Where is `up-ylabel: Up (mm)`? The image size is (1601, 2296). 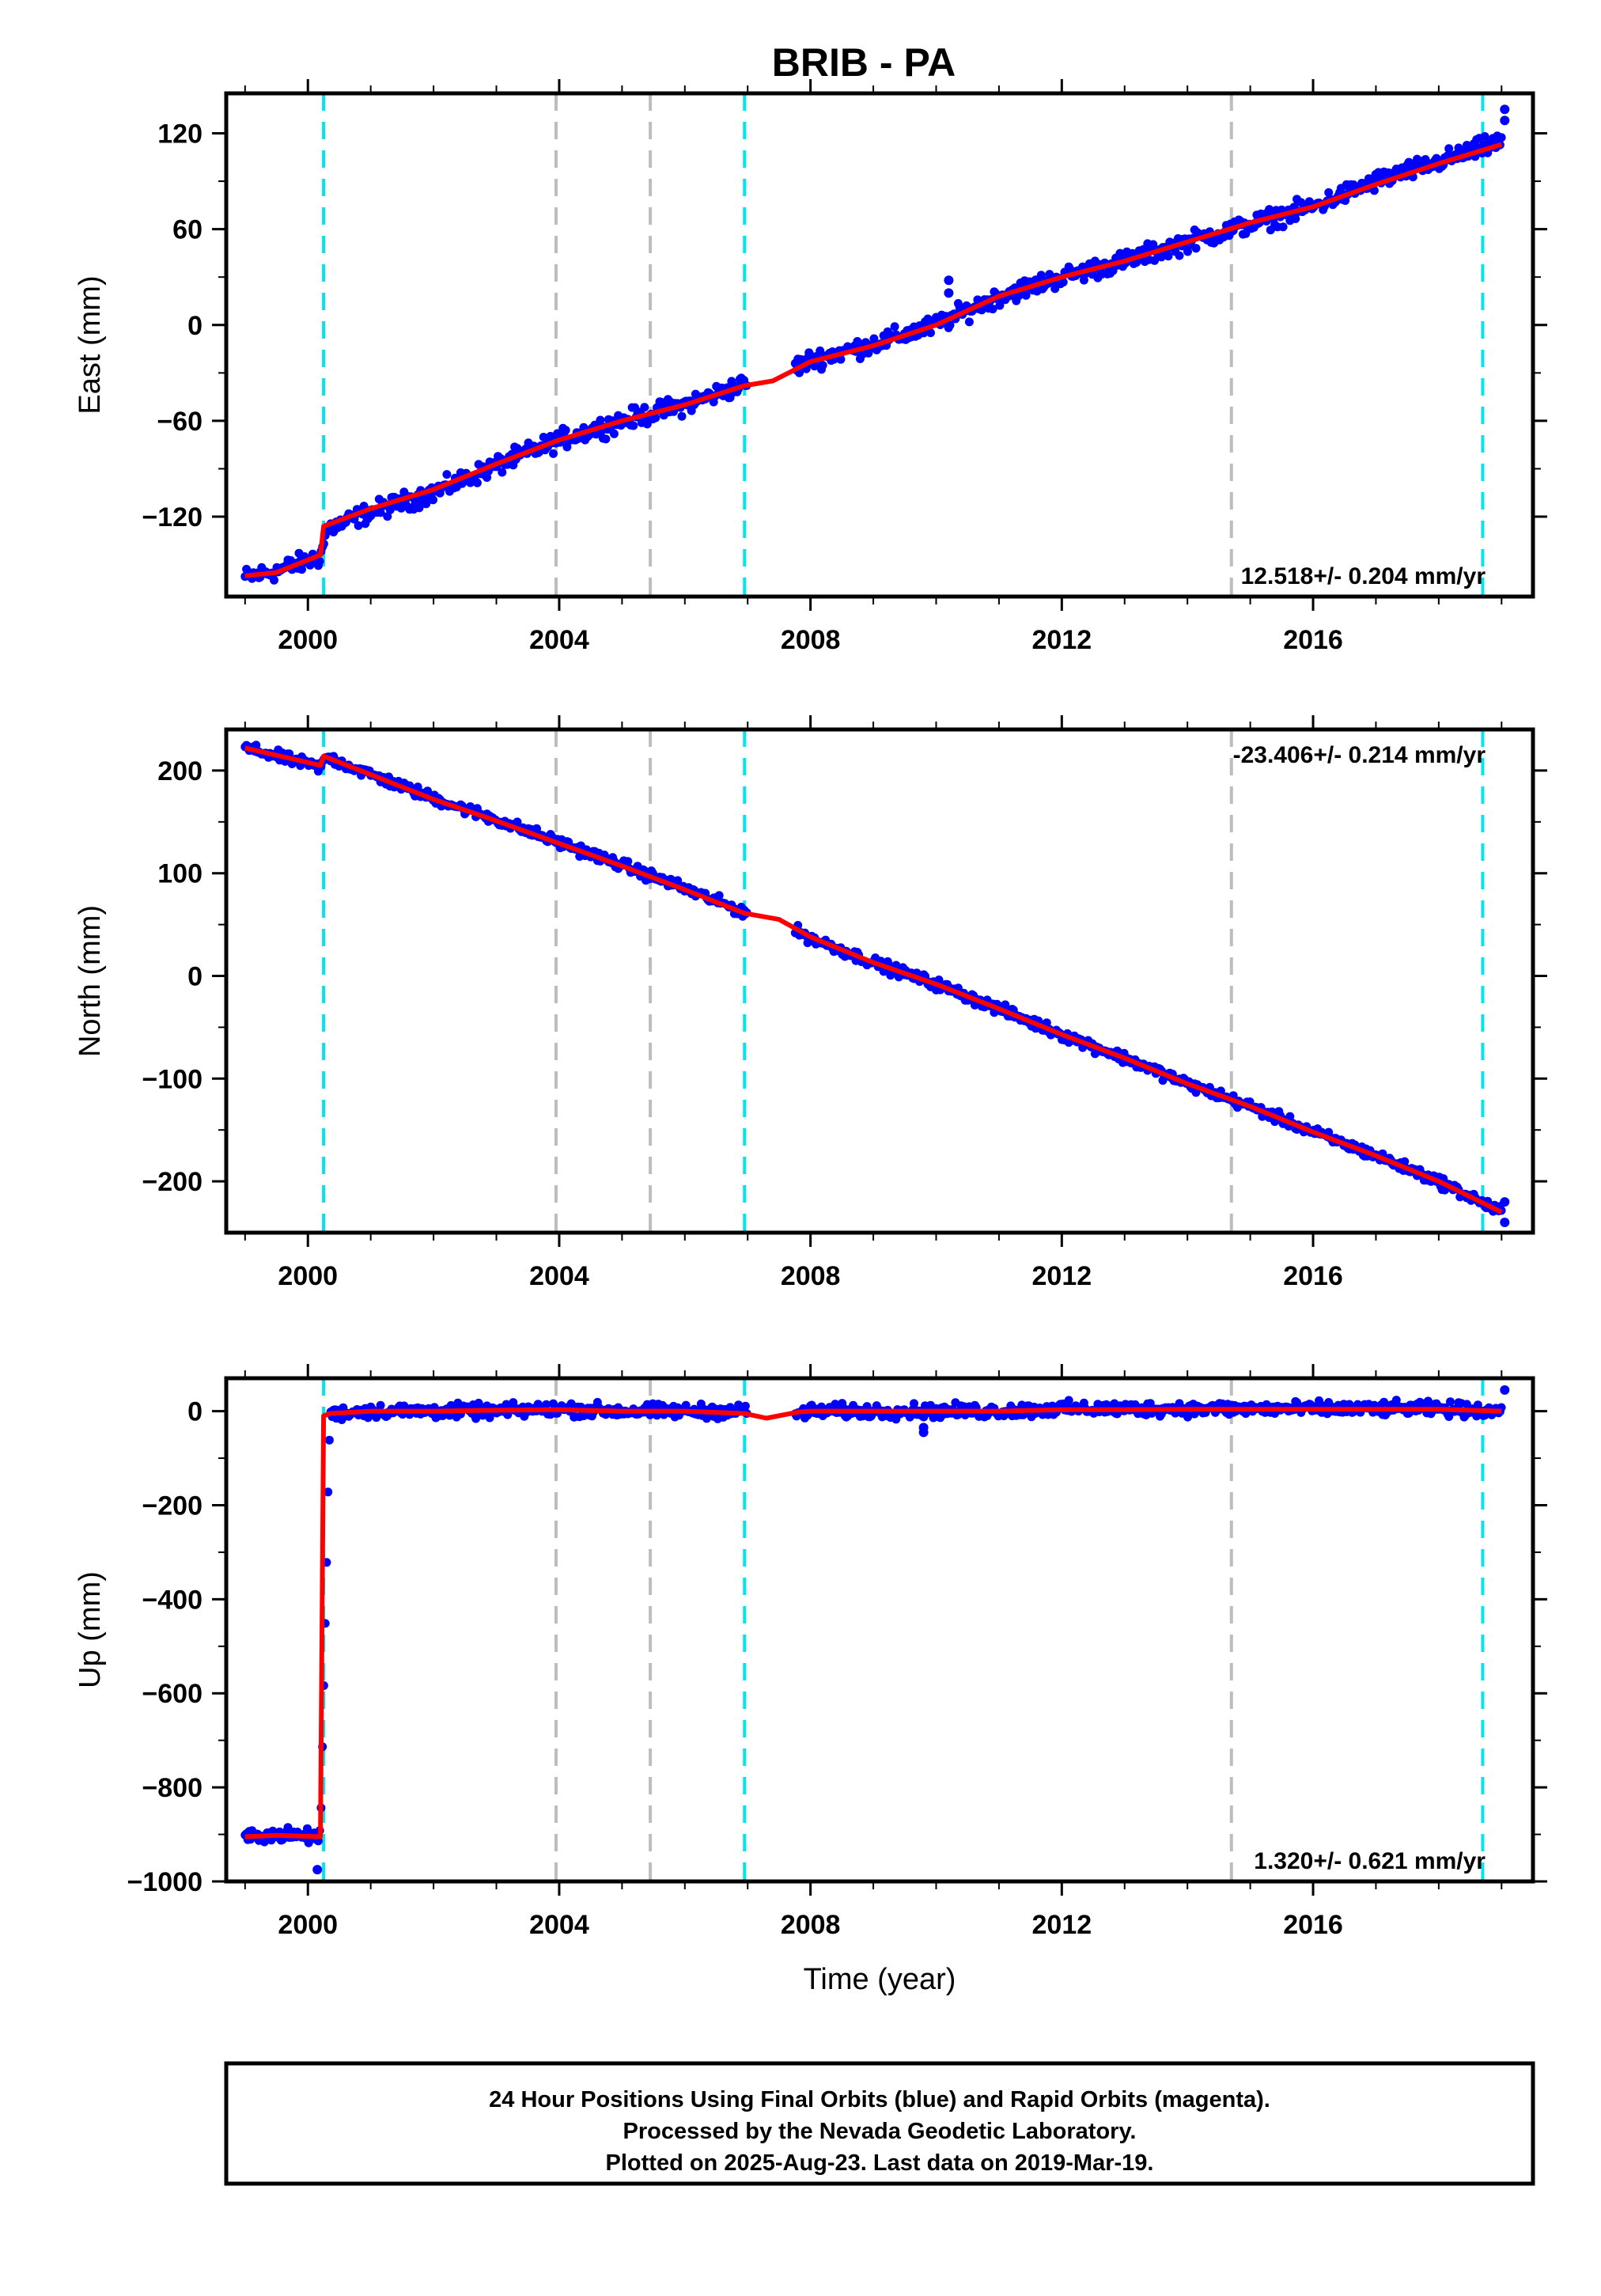 up-ylabel: Up (mm) is located at coordinates (91, 1630).